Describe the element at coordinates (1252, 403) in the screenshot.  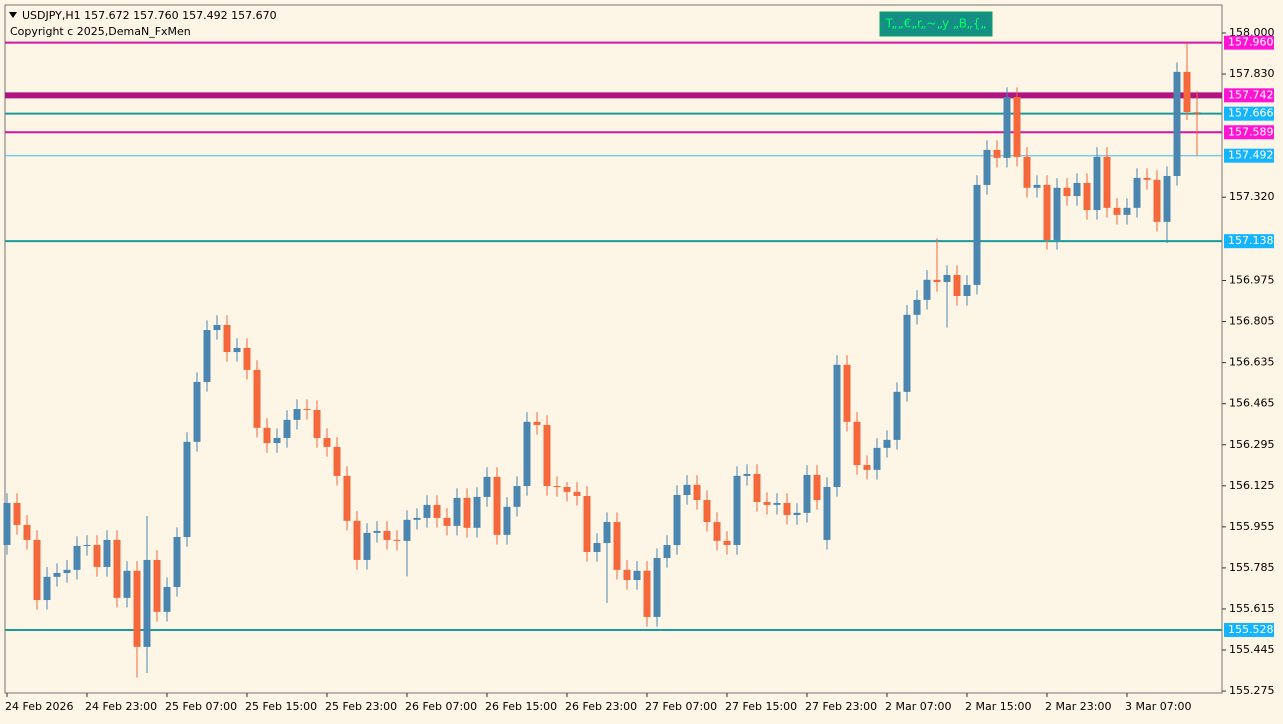
I see `y-tick-label: 156.465` at that location.